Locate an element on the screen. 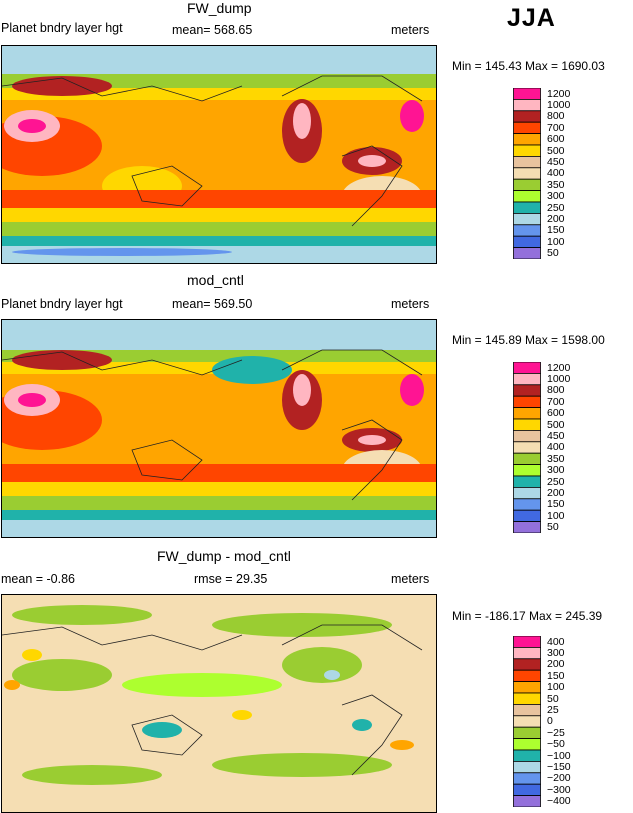  panel3-title: FW_dump - mod_cntl is located at coordinates (224, 556).